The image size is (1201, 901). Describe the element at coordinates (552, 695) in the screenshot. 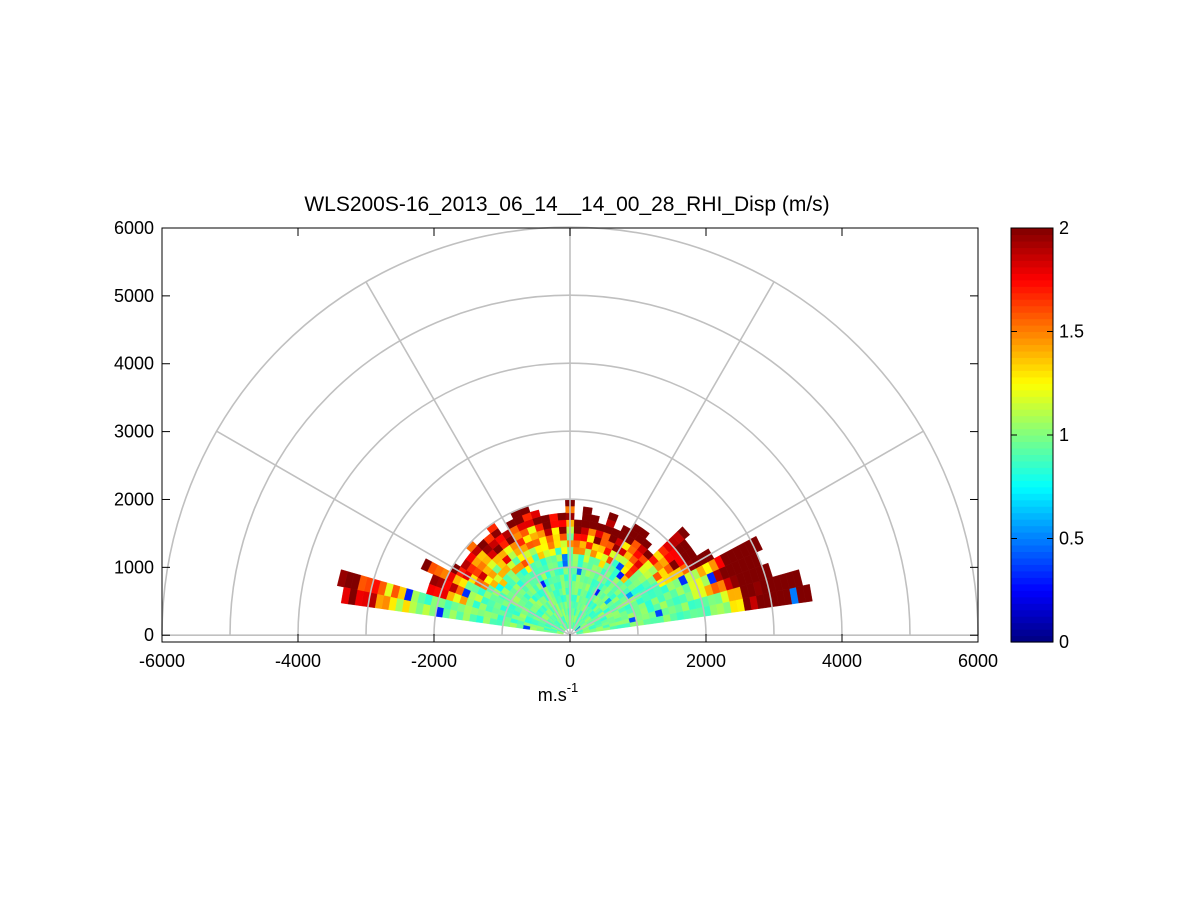

I see `x-axis-label-text: m.s` at that location.